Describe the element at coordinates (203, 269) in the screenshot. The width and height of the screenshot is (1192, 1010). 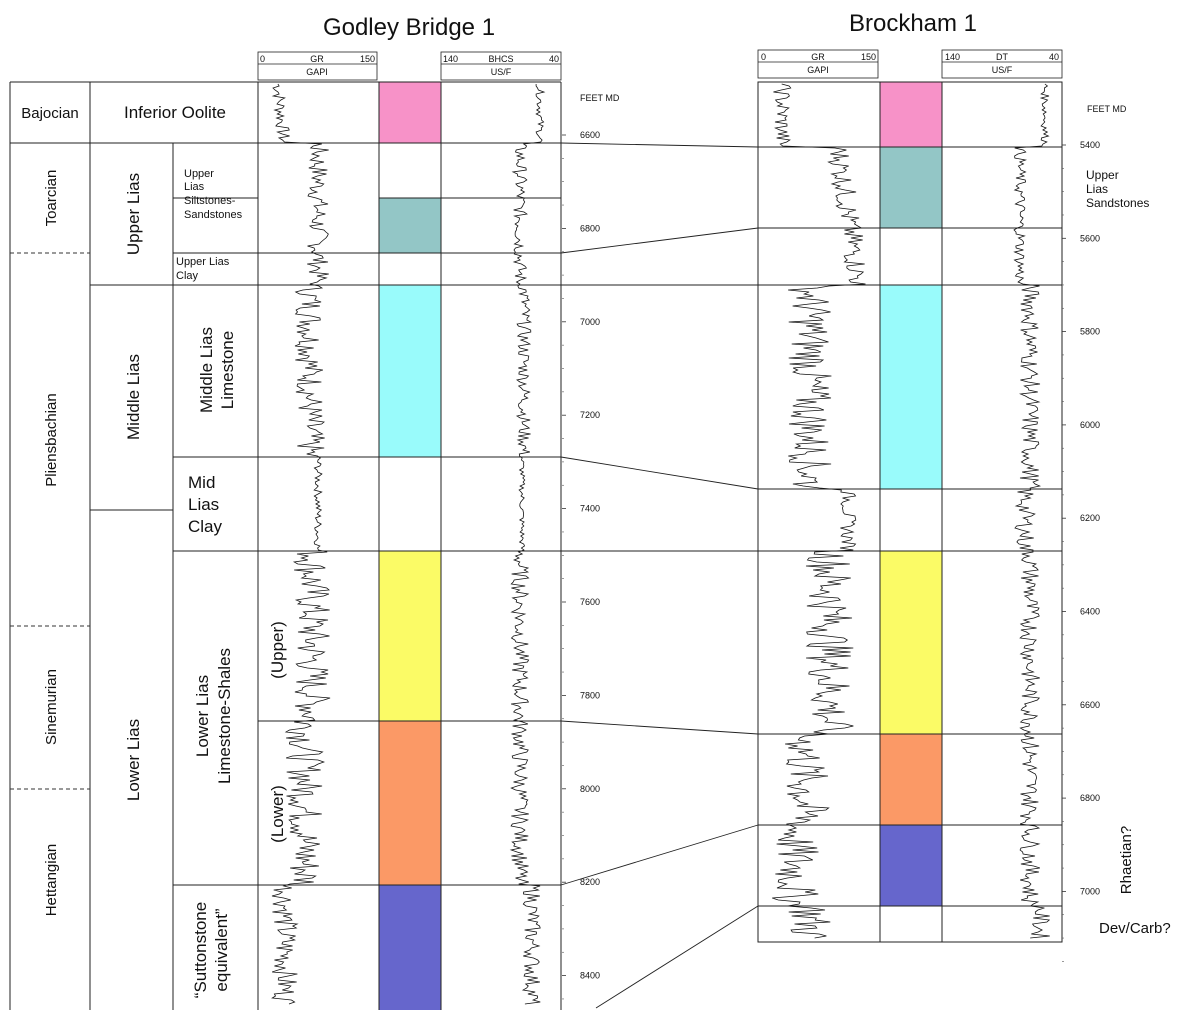
I see `fm-upper-lias-clay: Upper Lias Clay` at that location.